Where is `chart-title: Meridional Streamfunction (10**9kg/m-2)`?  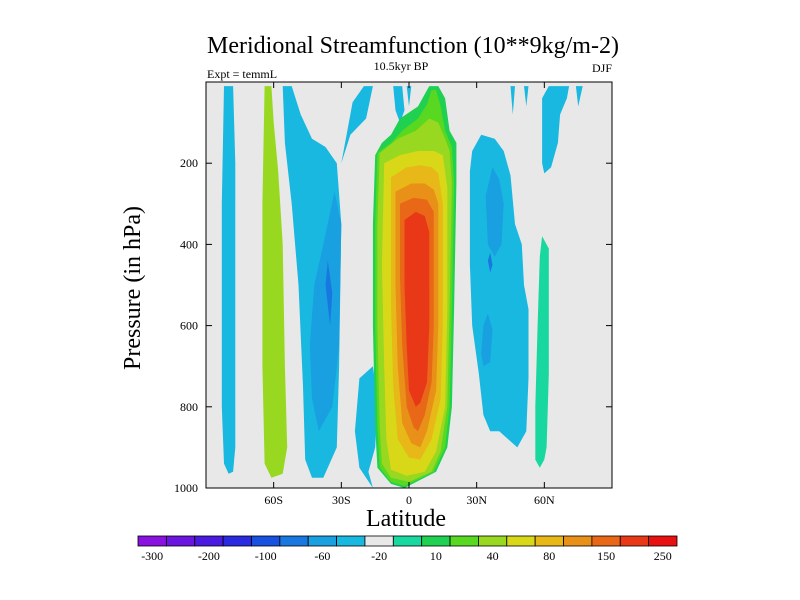 chart-title: Meridional Streamfunction (10**9kg/m-2) is located at coordinates (413, 46).